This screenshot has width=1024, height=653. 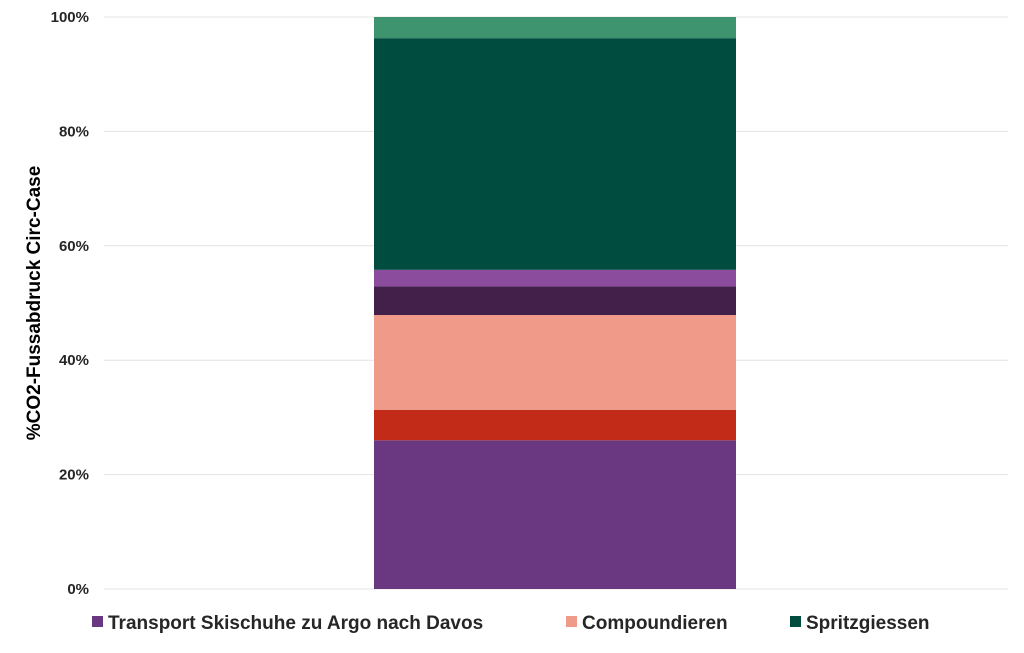 I want to click on y-tick-label: 0%, so click(x=78, y=589).